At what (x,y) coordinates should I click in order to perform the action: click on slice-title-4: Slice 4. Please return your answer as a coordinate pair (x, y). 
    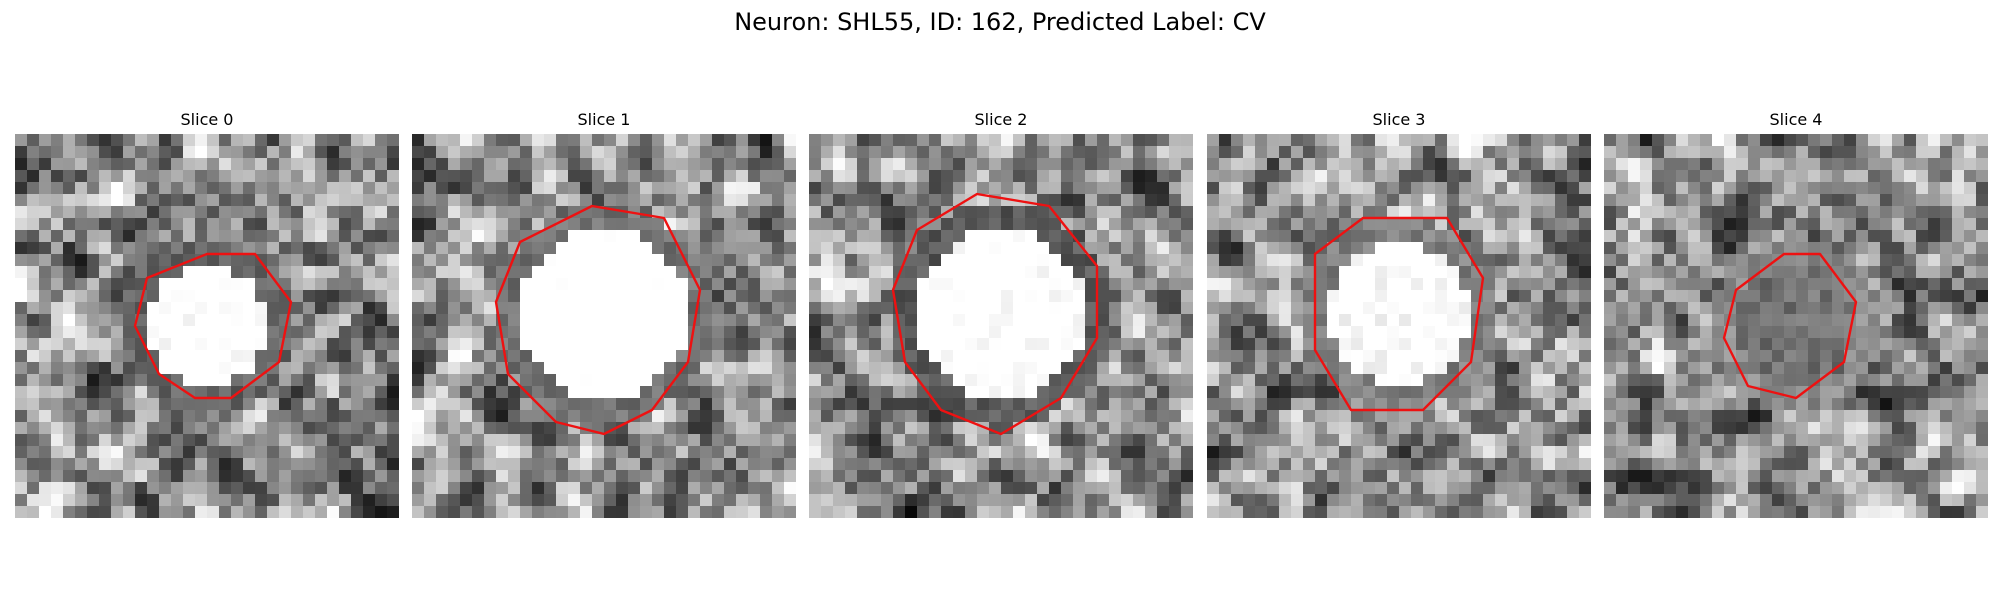
    Looking at the image, I should click on (1796, 119).